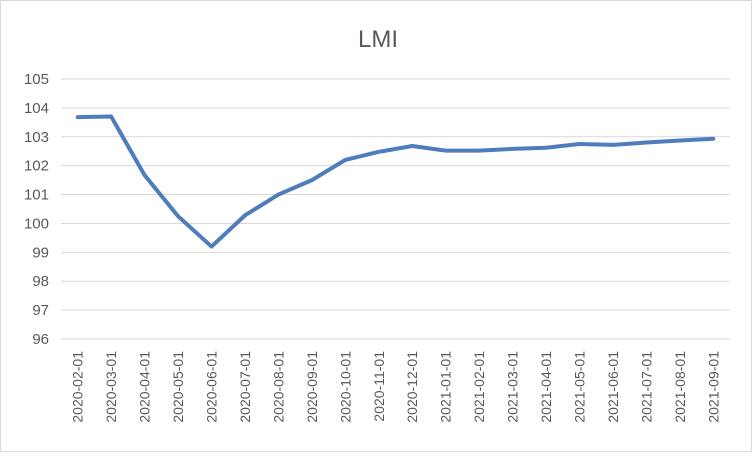  What do you see at coordinates (546, 387) in the screenshot?
I see `x-tick-label: 2021-04-01` at bounding box center [546, 387].